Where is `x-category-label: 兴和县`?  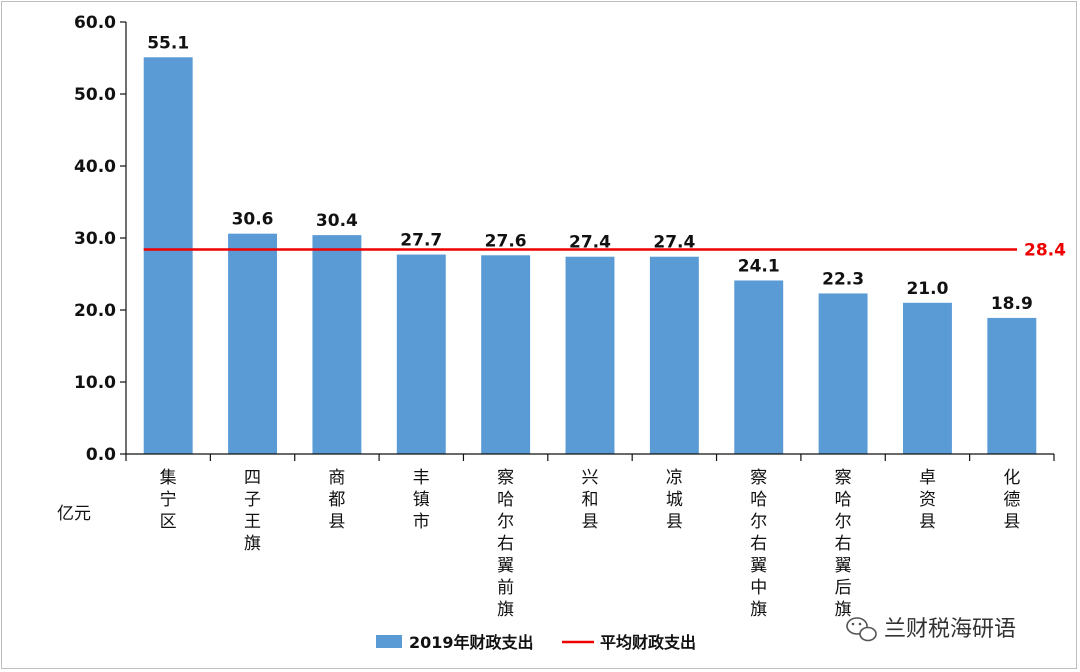
x-category-label: 兴和县 is located at coordinates (590, 500).